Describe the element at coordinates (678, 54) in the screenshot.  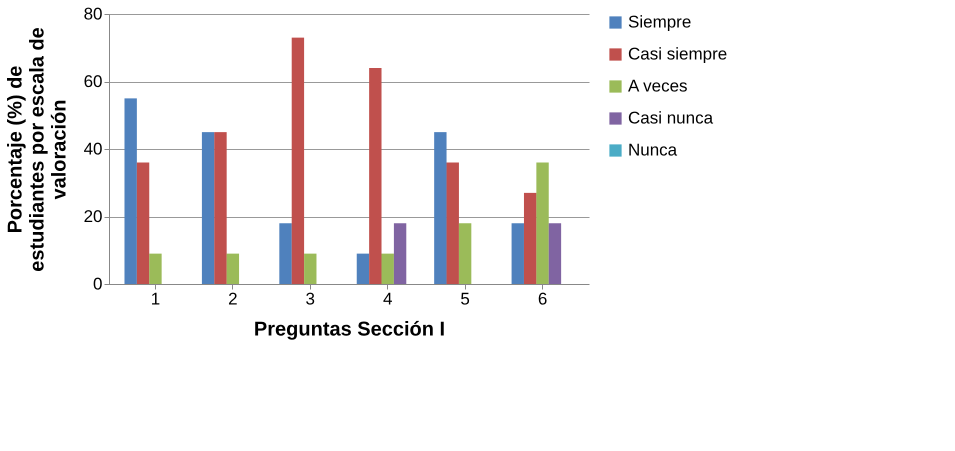
I see `legend-label: Casi siempre` at that location.